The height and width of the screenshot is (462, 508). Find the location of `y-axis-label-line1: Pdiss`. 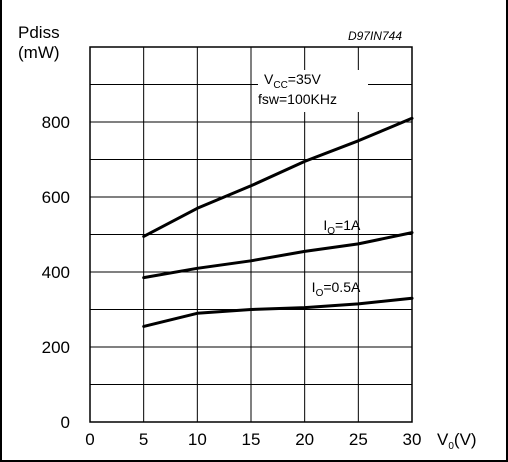

y-axis-label-line1: Pdiss is located at coordinates (39, 32).